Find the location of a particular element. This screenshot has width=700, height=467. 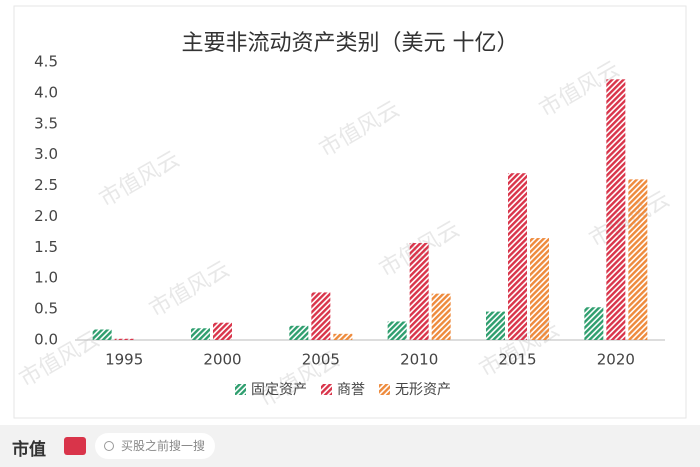

y-tick-label: 3.0 is located at coordinates (46, 154).